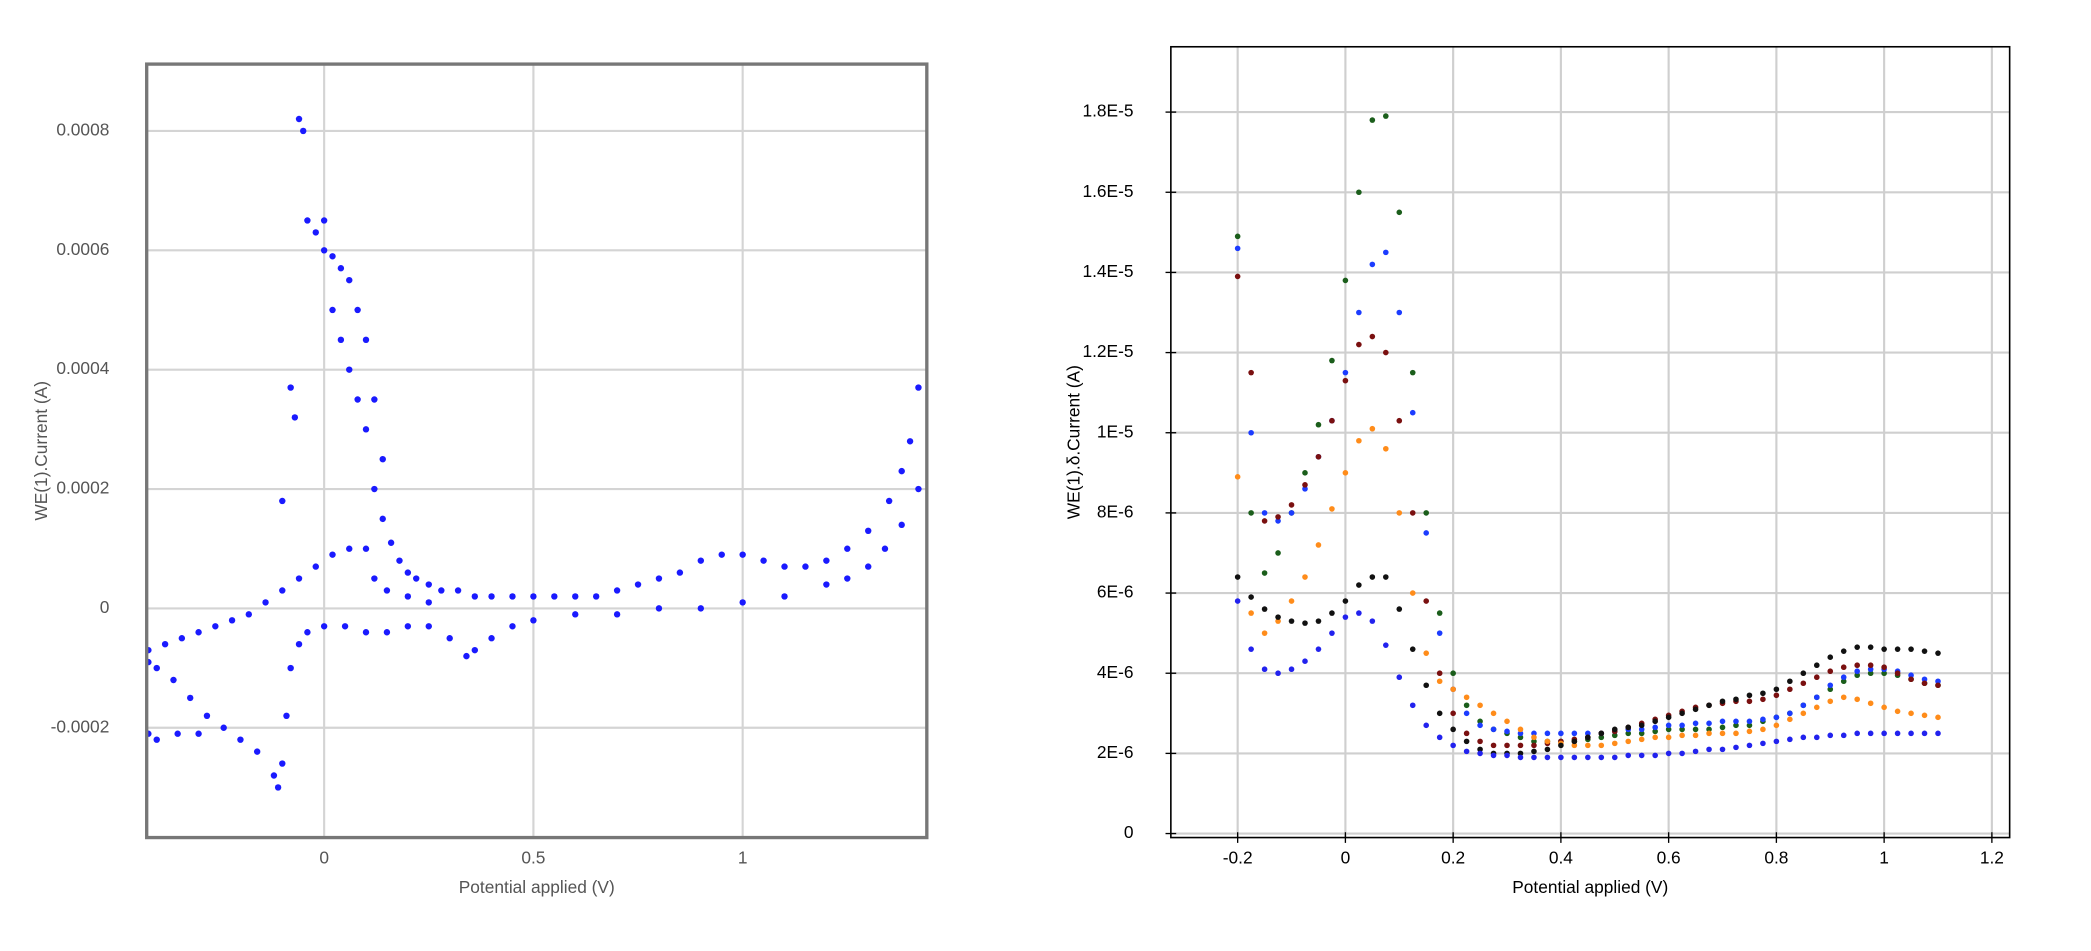 This screenshot has height=951, width=2091. What do you see at coordinates (1073, 442) in the screenshot?
I see `y-axis-label: WE(1).δ.Current (A)` at bounding box center [1073, 442].